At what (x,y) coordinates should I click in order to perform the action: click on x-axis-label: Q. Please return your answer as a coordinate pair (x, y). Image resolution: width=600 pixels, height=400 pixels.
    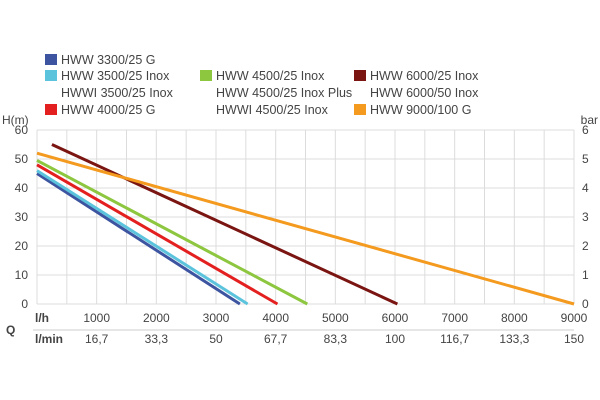
    Looking at the image, I should click on (10, 330).